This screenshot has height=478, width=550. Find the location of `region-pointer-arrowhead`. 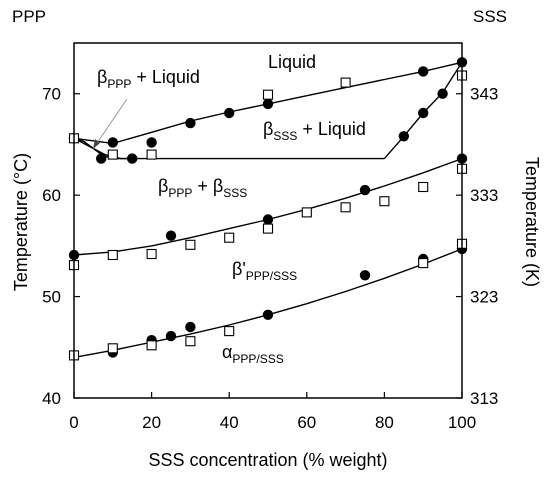

region-pointer-arrowhead is located at coordinates (96, 144).